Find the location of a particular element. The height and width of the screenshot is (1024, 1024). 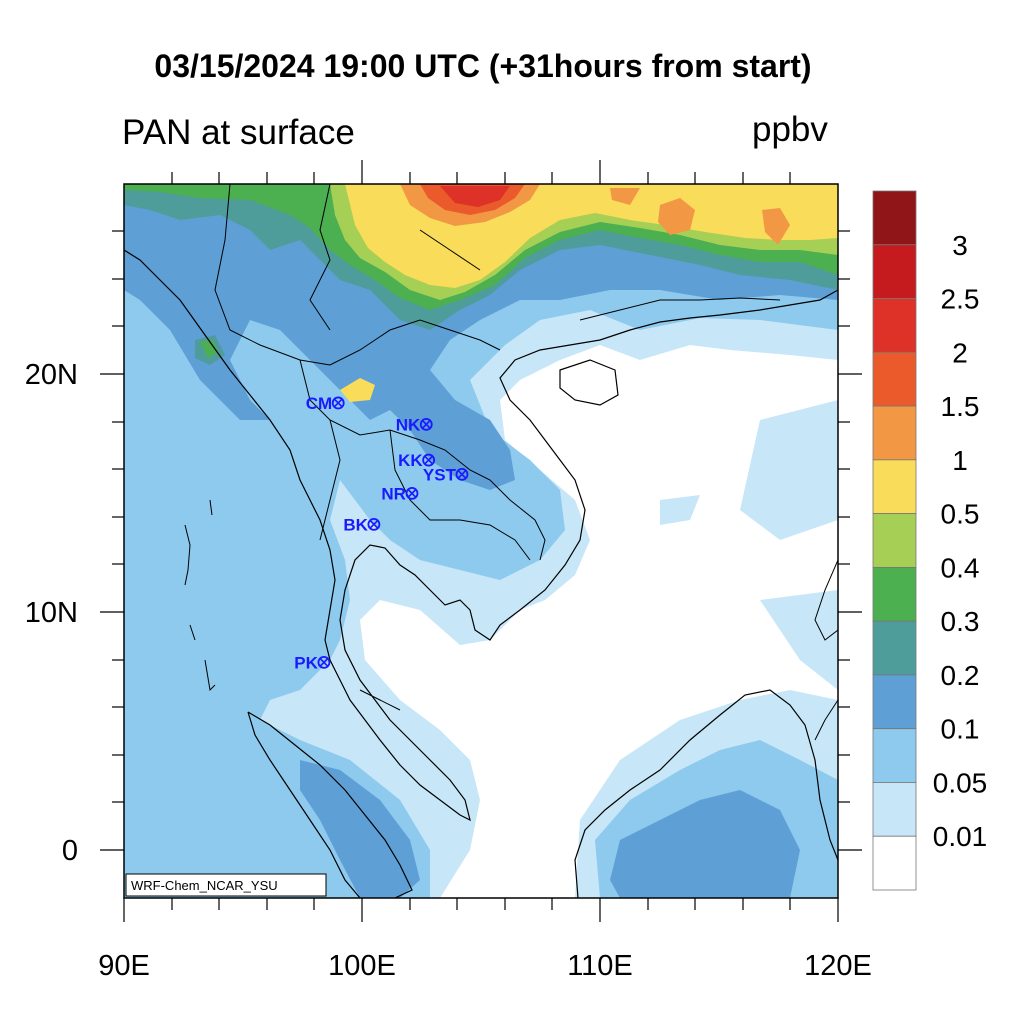

station-label: NR is located at coordinates (393, 493).